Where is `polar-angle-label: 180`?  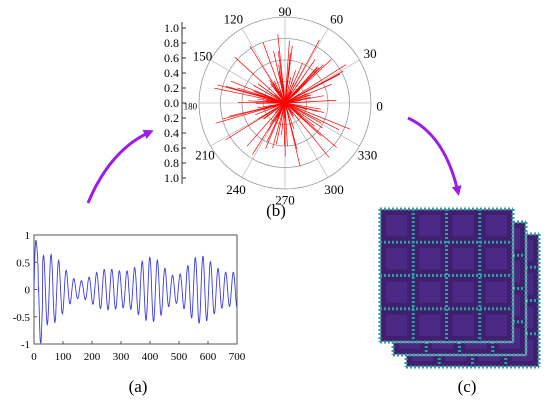 polar-angle-label: 180 is located at coordinates (191, 107).